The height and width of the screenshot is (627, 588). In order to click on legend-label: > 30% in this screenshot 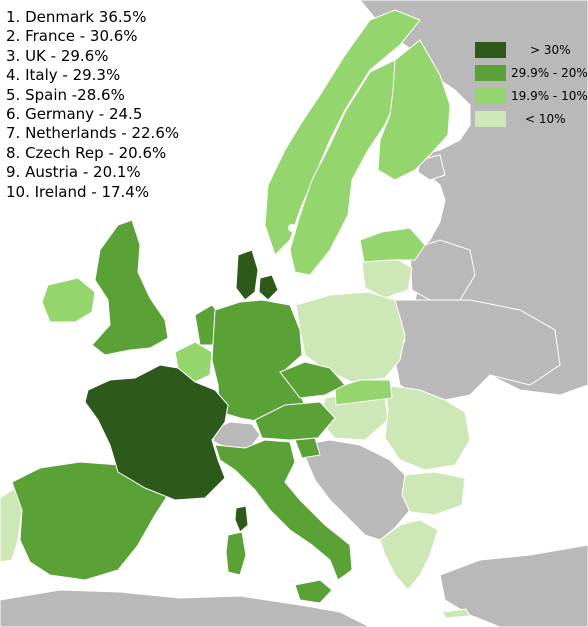, I will do `click(550, 50)`.